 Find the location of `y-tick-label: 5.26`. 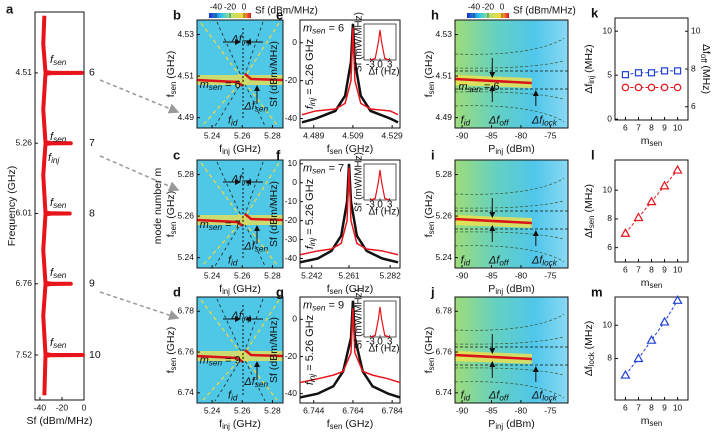

y-tick-label: 5.26 is located at coordinates (185, 215).